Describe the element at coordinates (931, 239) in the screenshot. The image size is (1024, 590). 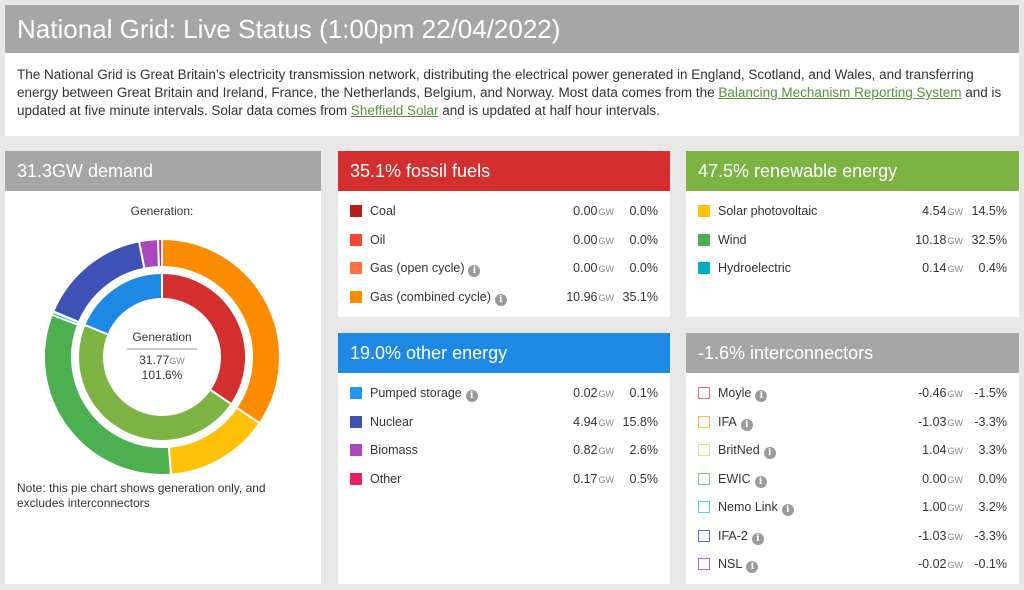
I see `value-number: 10.18` at that location.